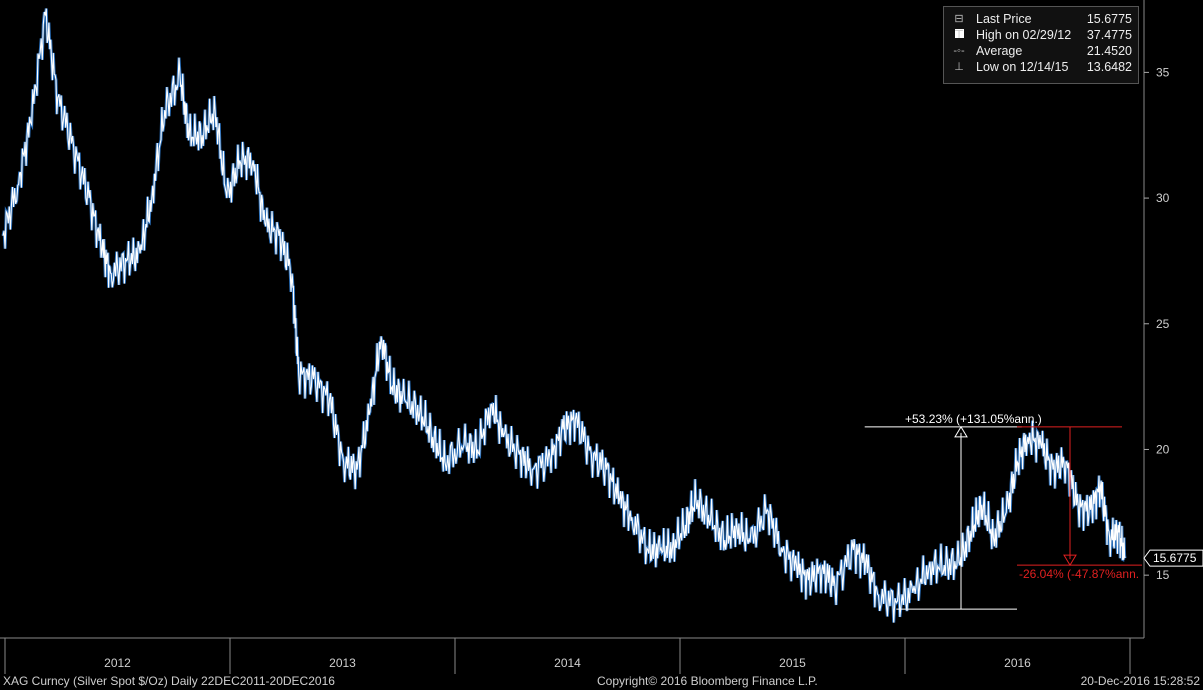 The image size is (1203, 690). What do you see at coordinates (1163, 72) in the screenshot?
I see `y-tick-label: 35` at bounding box center [1163, 72].